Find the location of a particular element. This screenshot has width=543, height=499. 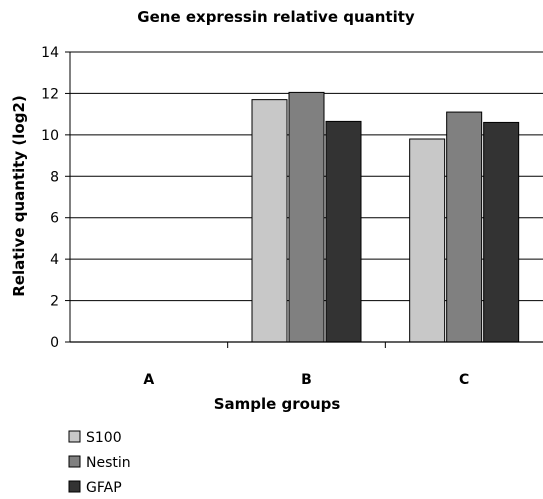

legend-label: Nestin is located at coordinates (108, 463).